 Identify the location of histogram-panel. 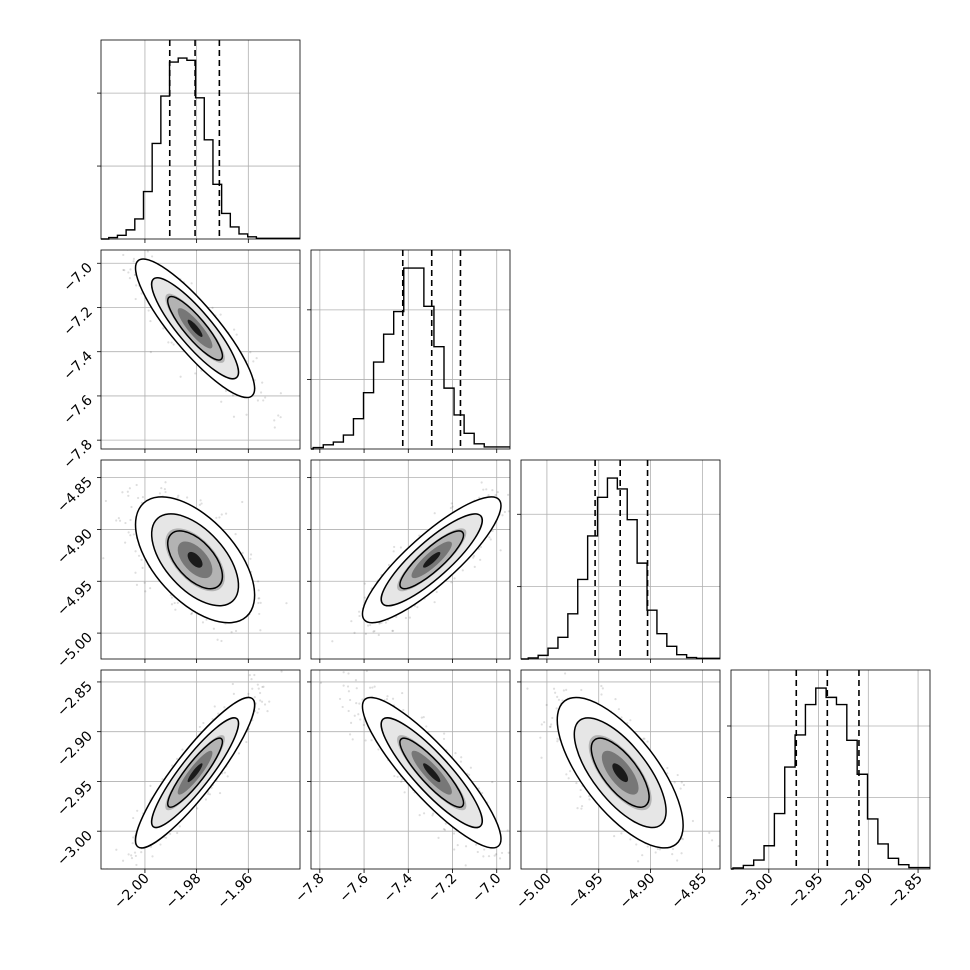
(409, 351).